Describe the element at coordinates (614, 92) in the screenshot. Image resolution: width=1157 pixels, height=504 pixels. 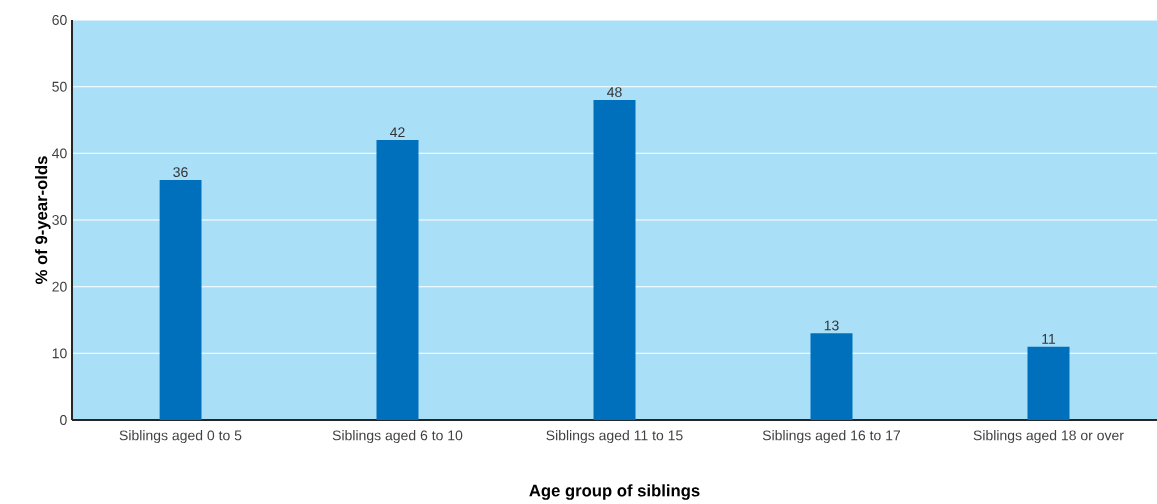
I see `data-label: 48` at that location.